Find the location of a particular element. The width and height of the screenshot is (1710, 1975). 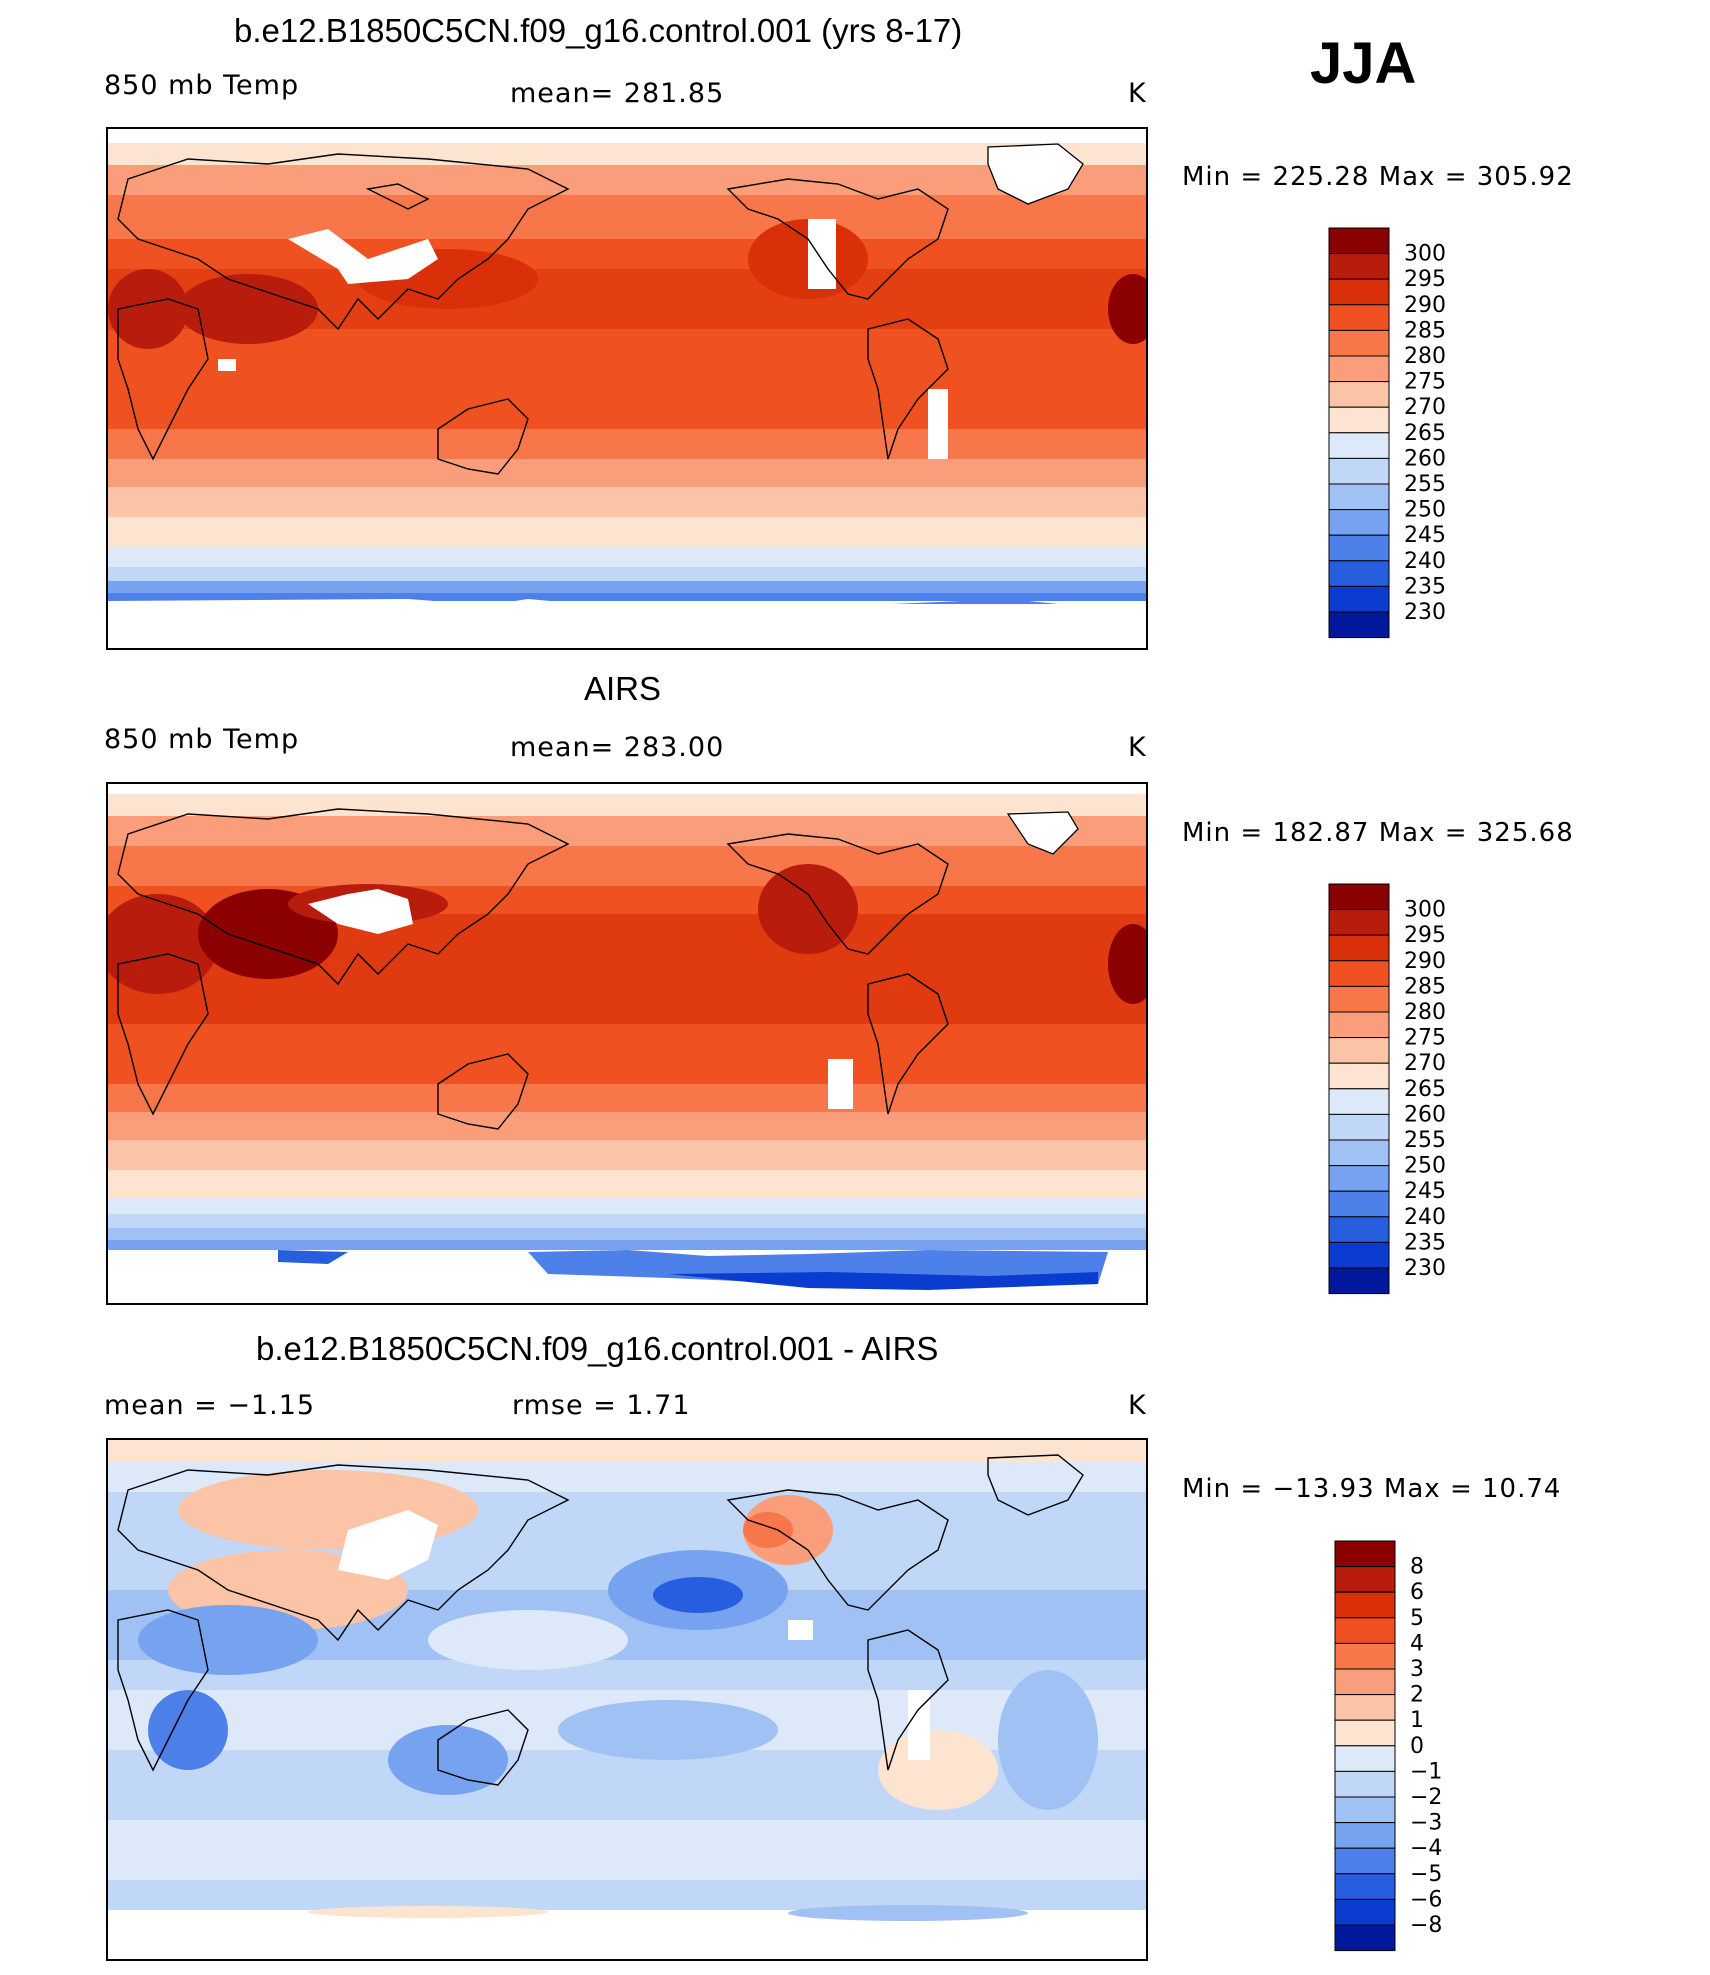

colorbar-tick-label: −8 is located at coordinates (1426, 1925).